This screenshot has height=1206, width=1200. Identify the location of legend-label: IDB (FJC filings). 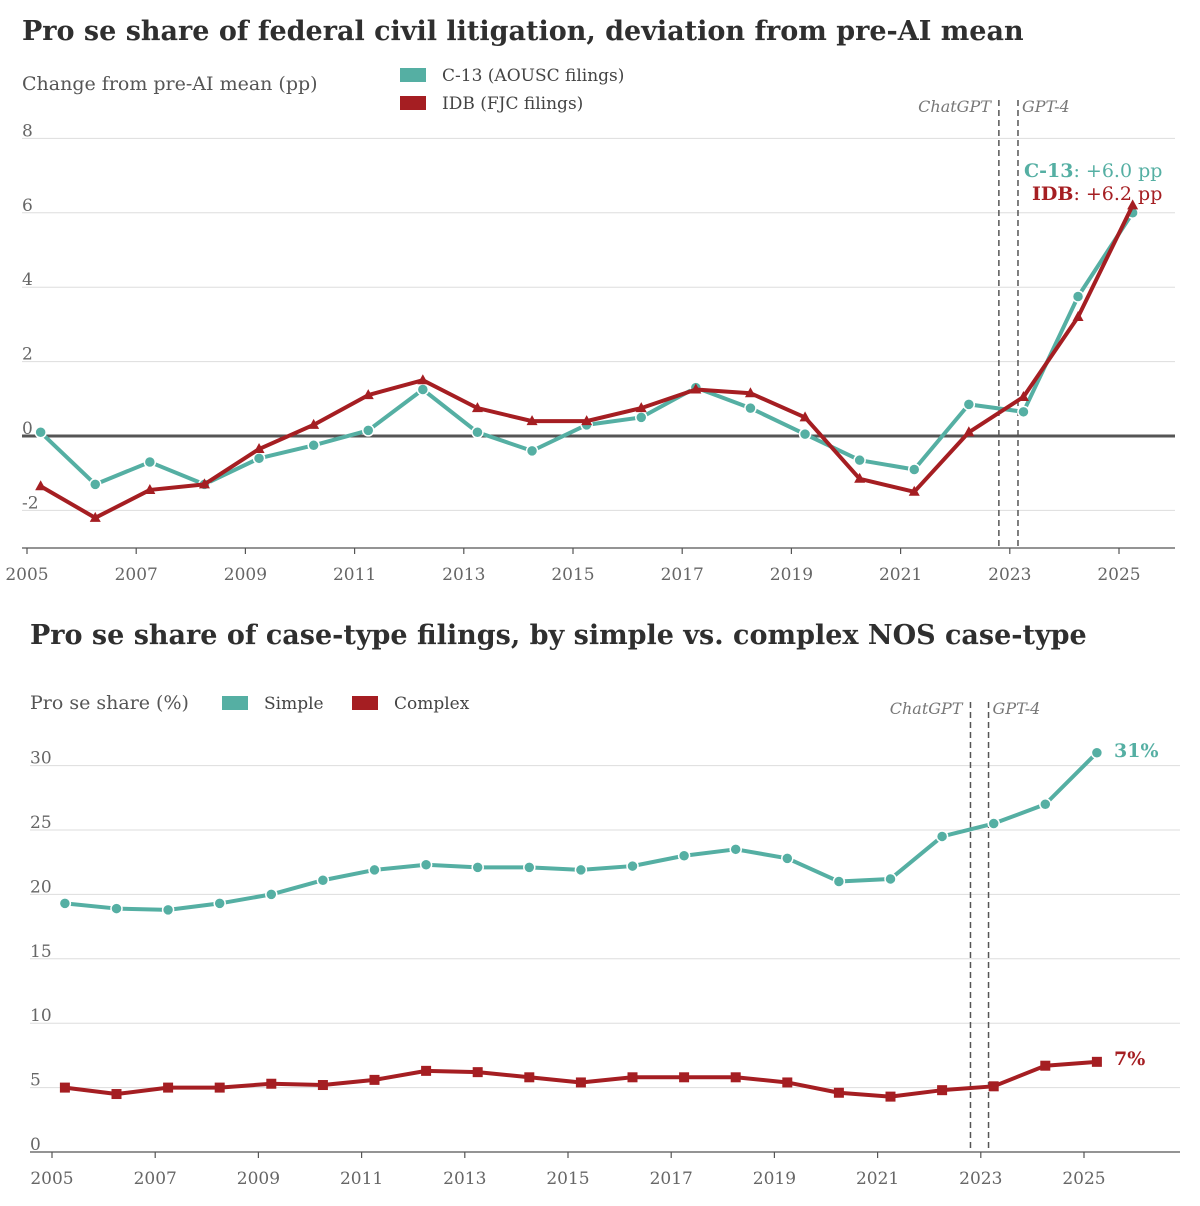
(512, 104).